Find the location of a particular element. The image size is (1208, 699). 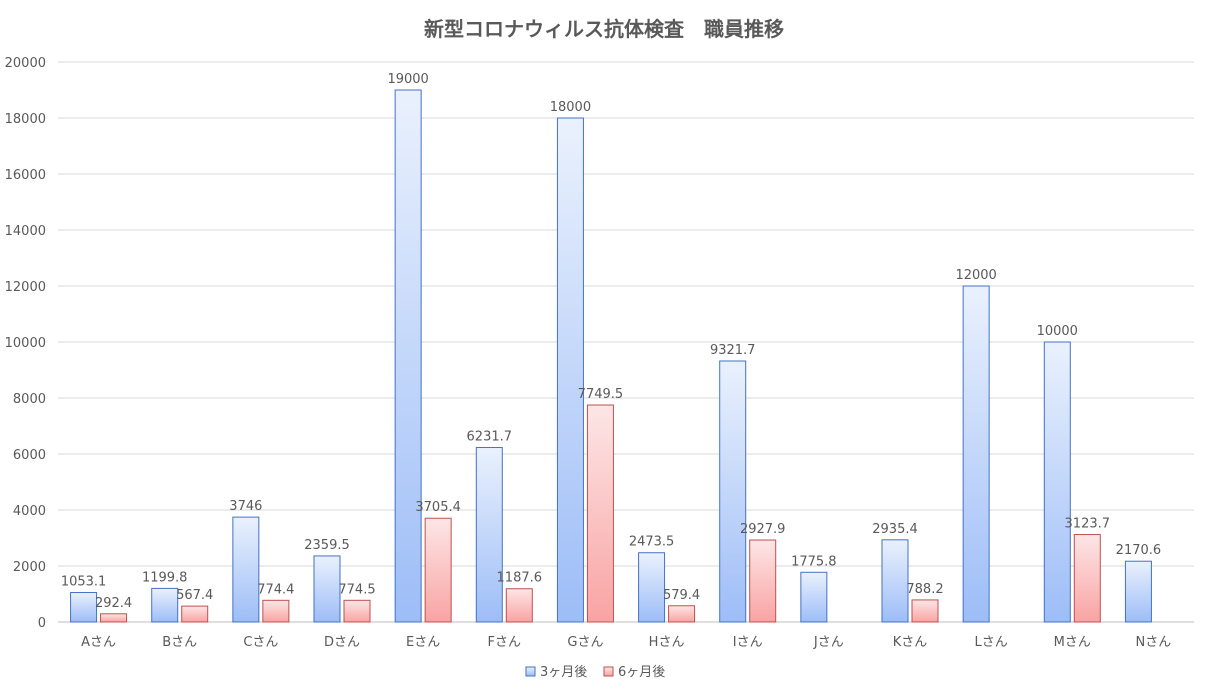

data-label: 1199.8 is located at coordinates (165, 577).